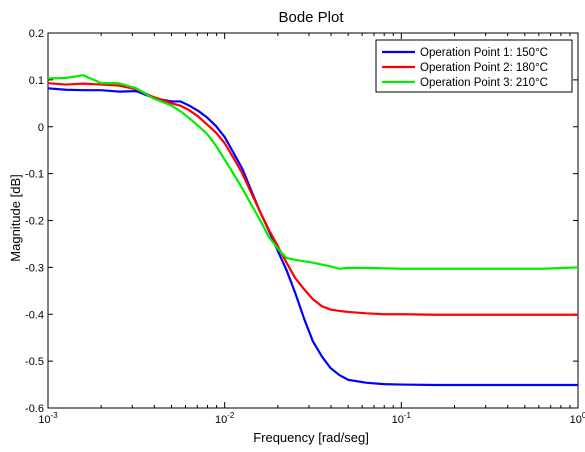 This screenshot has height=452, width=585. I want to click on y-tick-label: 0.1, so click(36, 81).